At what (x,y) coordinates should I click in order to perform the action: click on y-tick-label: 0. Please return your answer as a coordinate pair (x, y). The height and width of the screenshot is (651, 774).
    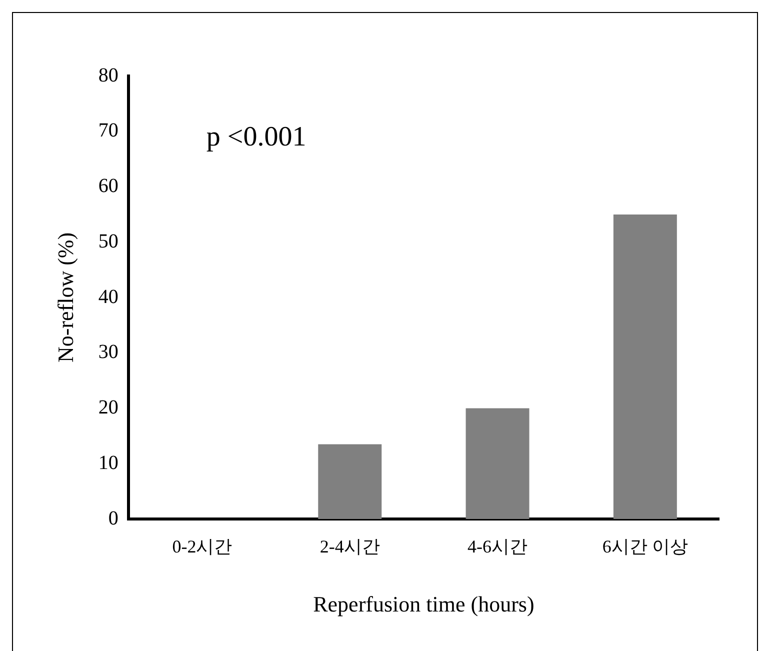
    Looking at the image, I should click on (113, 518).